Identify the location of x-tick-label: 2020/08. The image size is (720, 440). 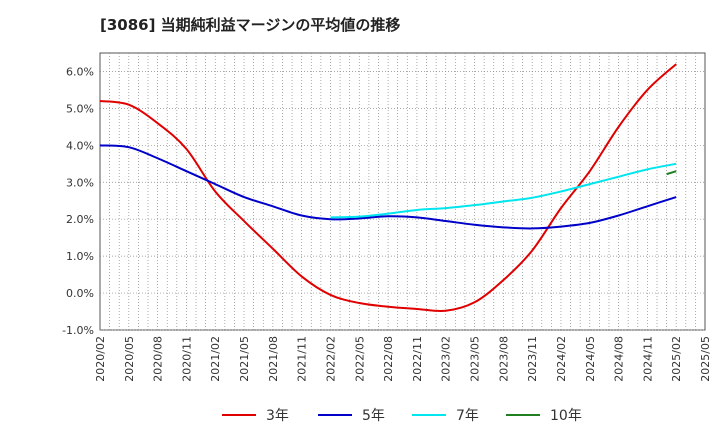
(158, 359).